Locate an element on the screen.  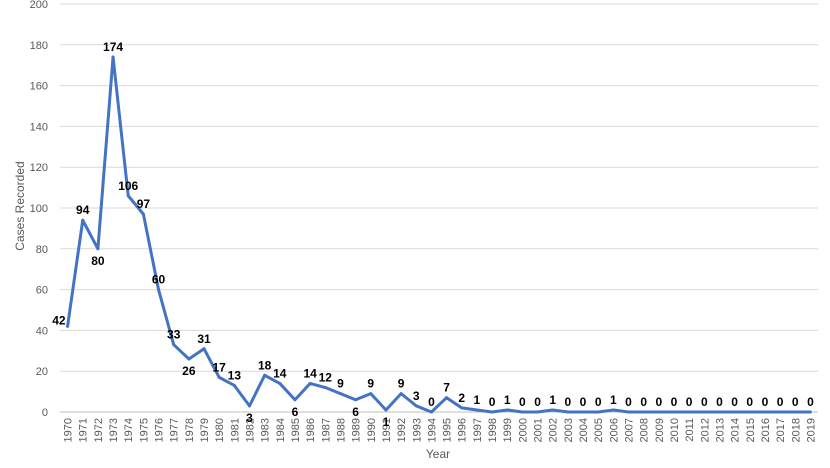
data-label: 17 is located at coordinates (220, 367).